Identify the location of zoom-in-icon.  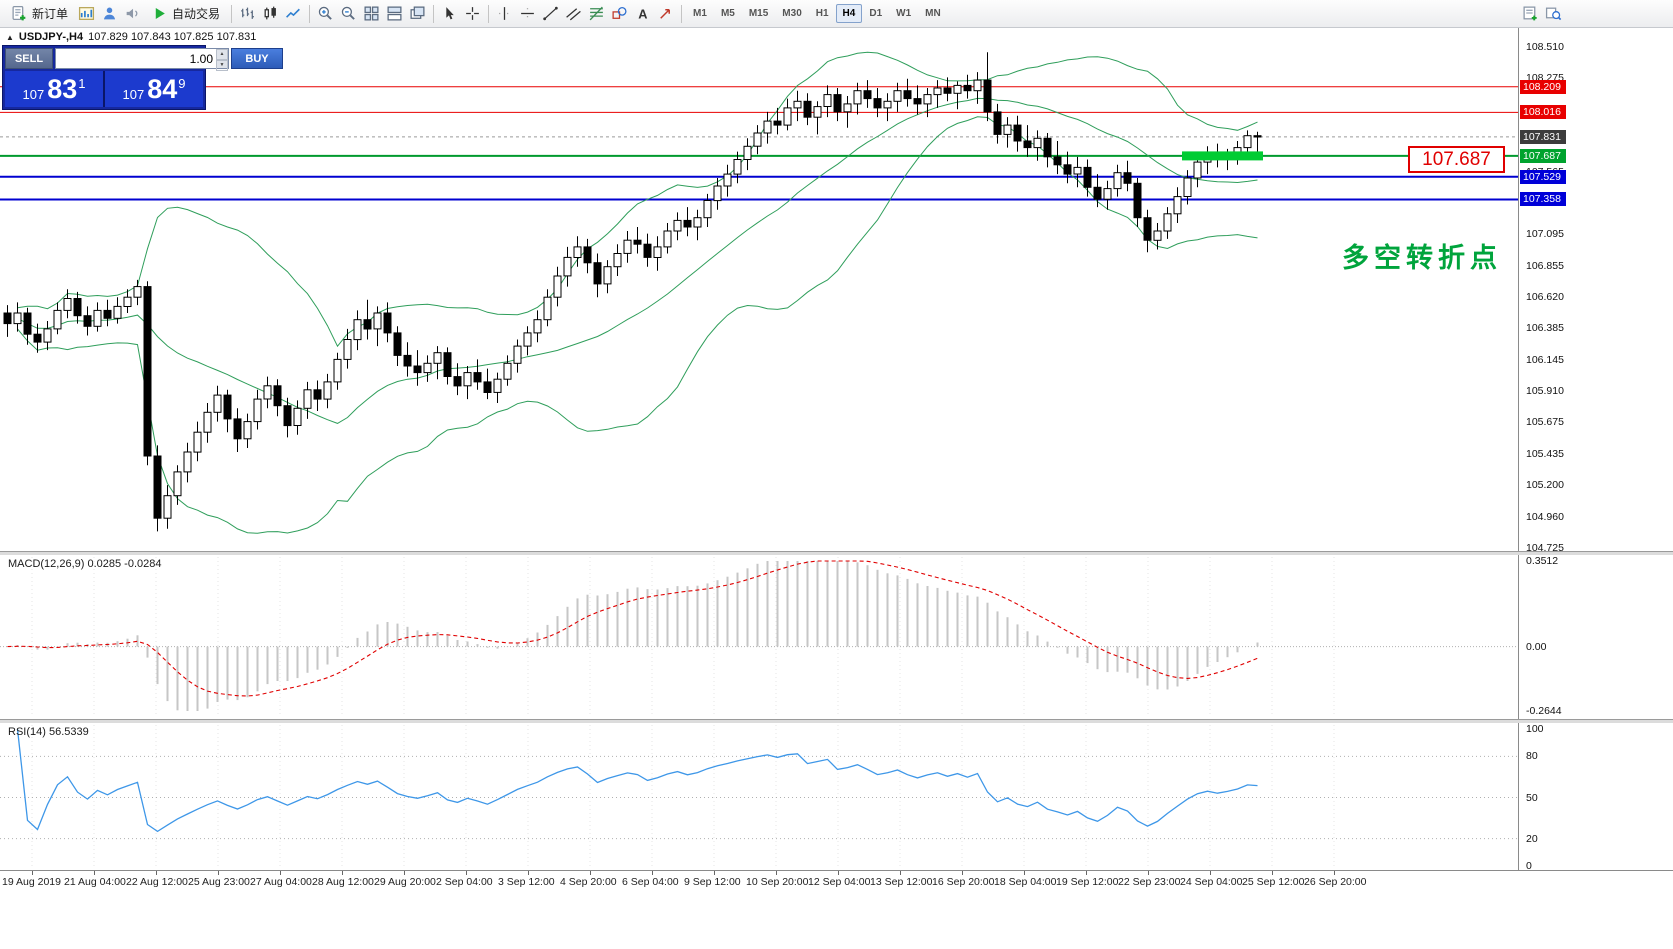
(325, 13).